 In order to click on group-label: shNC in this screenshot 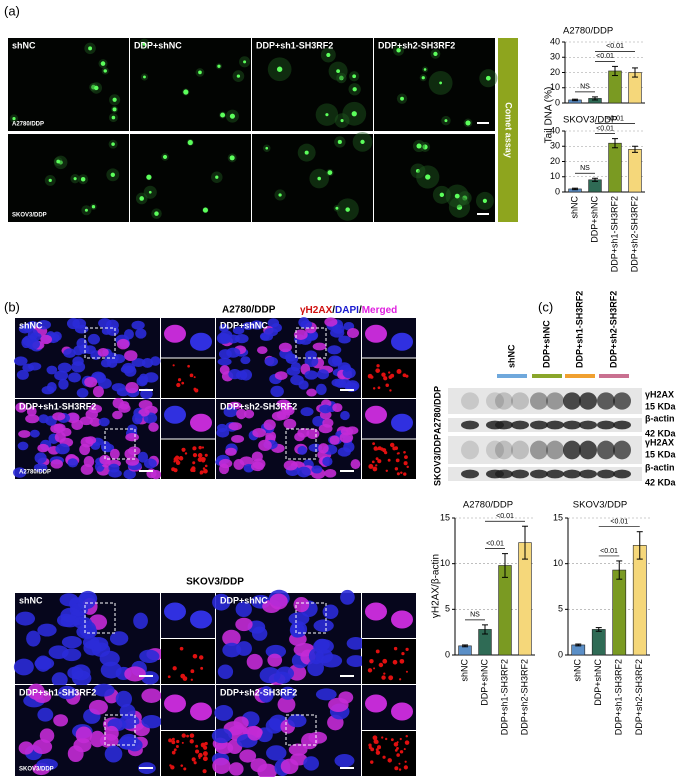, I will do `click(31, 600)`.